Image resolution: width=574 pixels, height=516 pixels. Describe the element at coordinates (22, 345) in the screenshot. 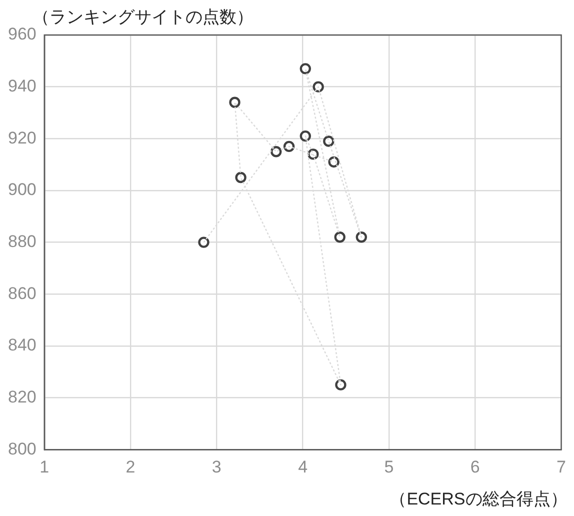

I see `y-tick-label: 840` at that location.